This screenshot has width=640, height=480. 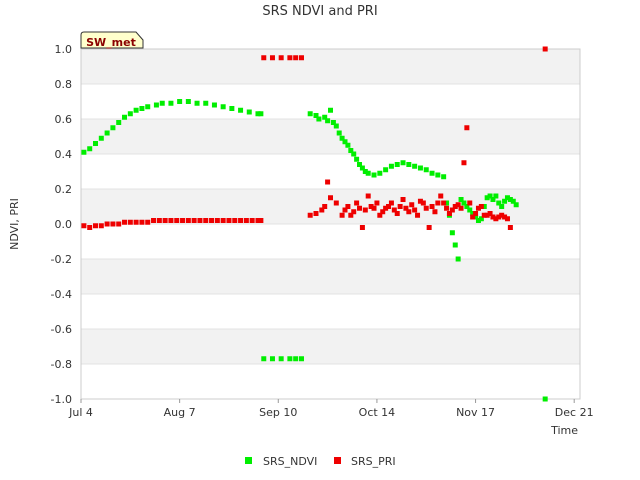 What do you see at coordinates (337, 460) in the screenshot?
I see `legend-swatch-pri` at bounding box center [337, 460].